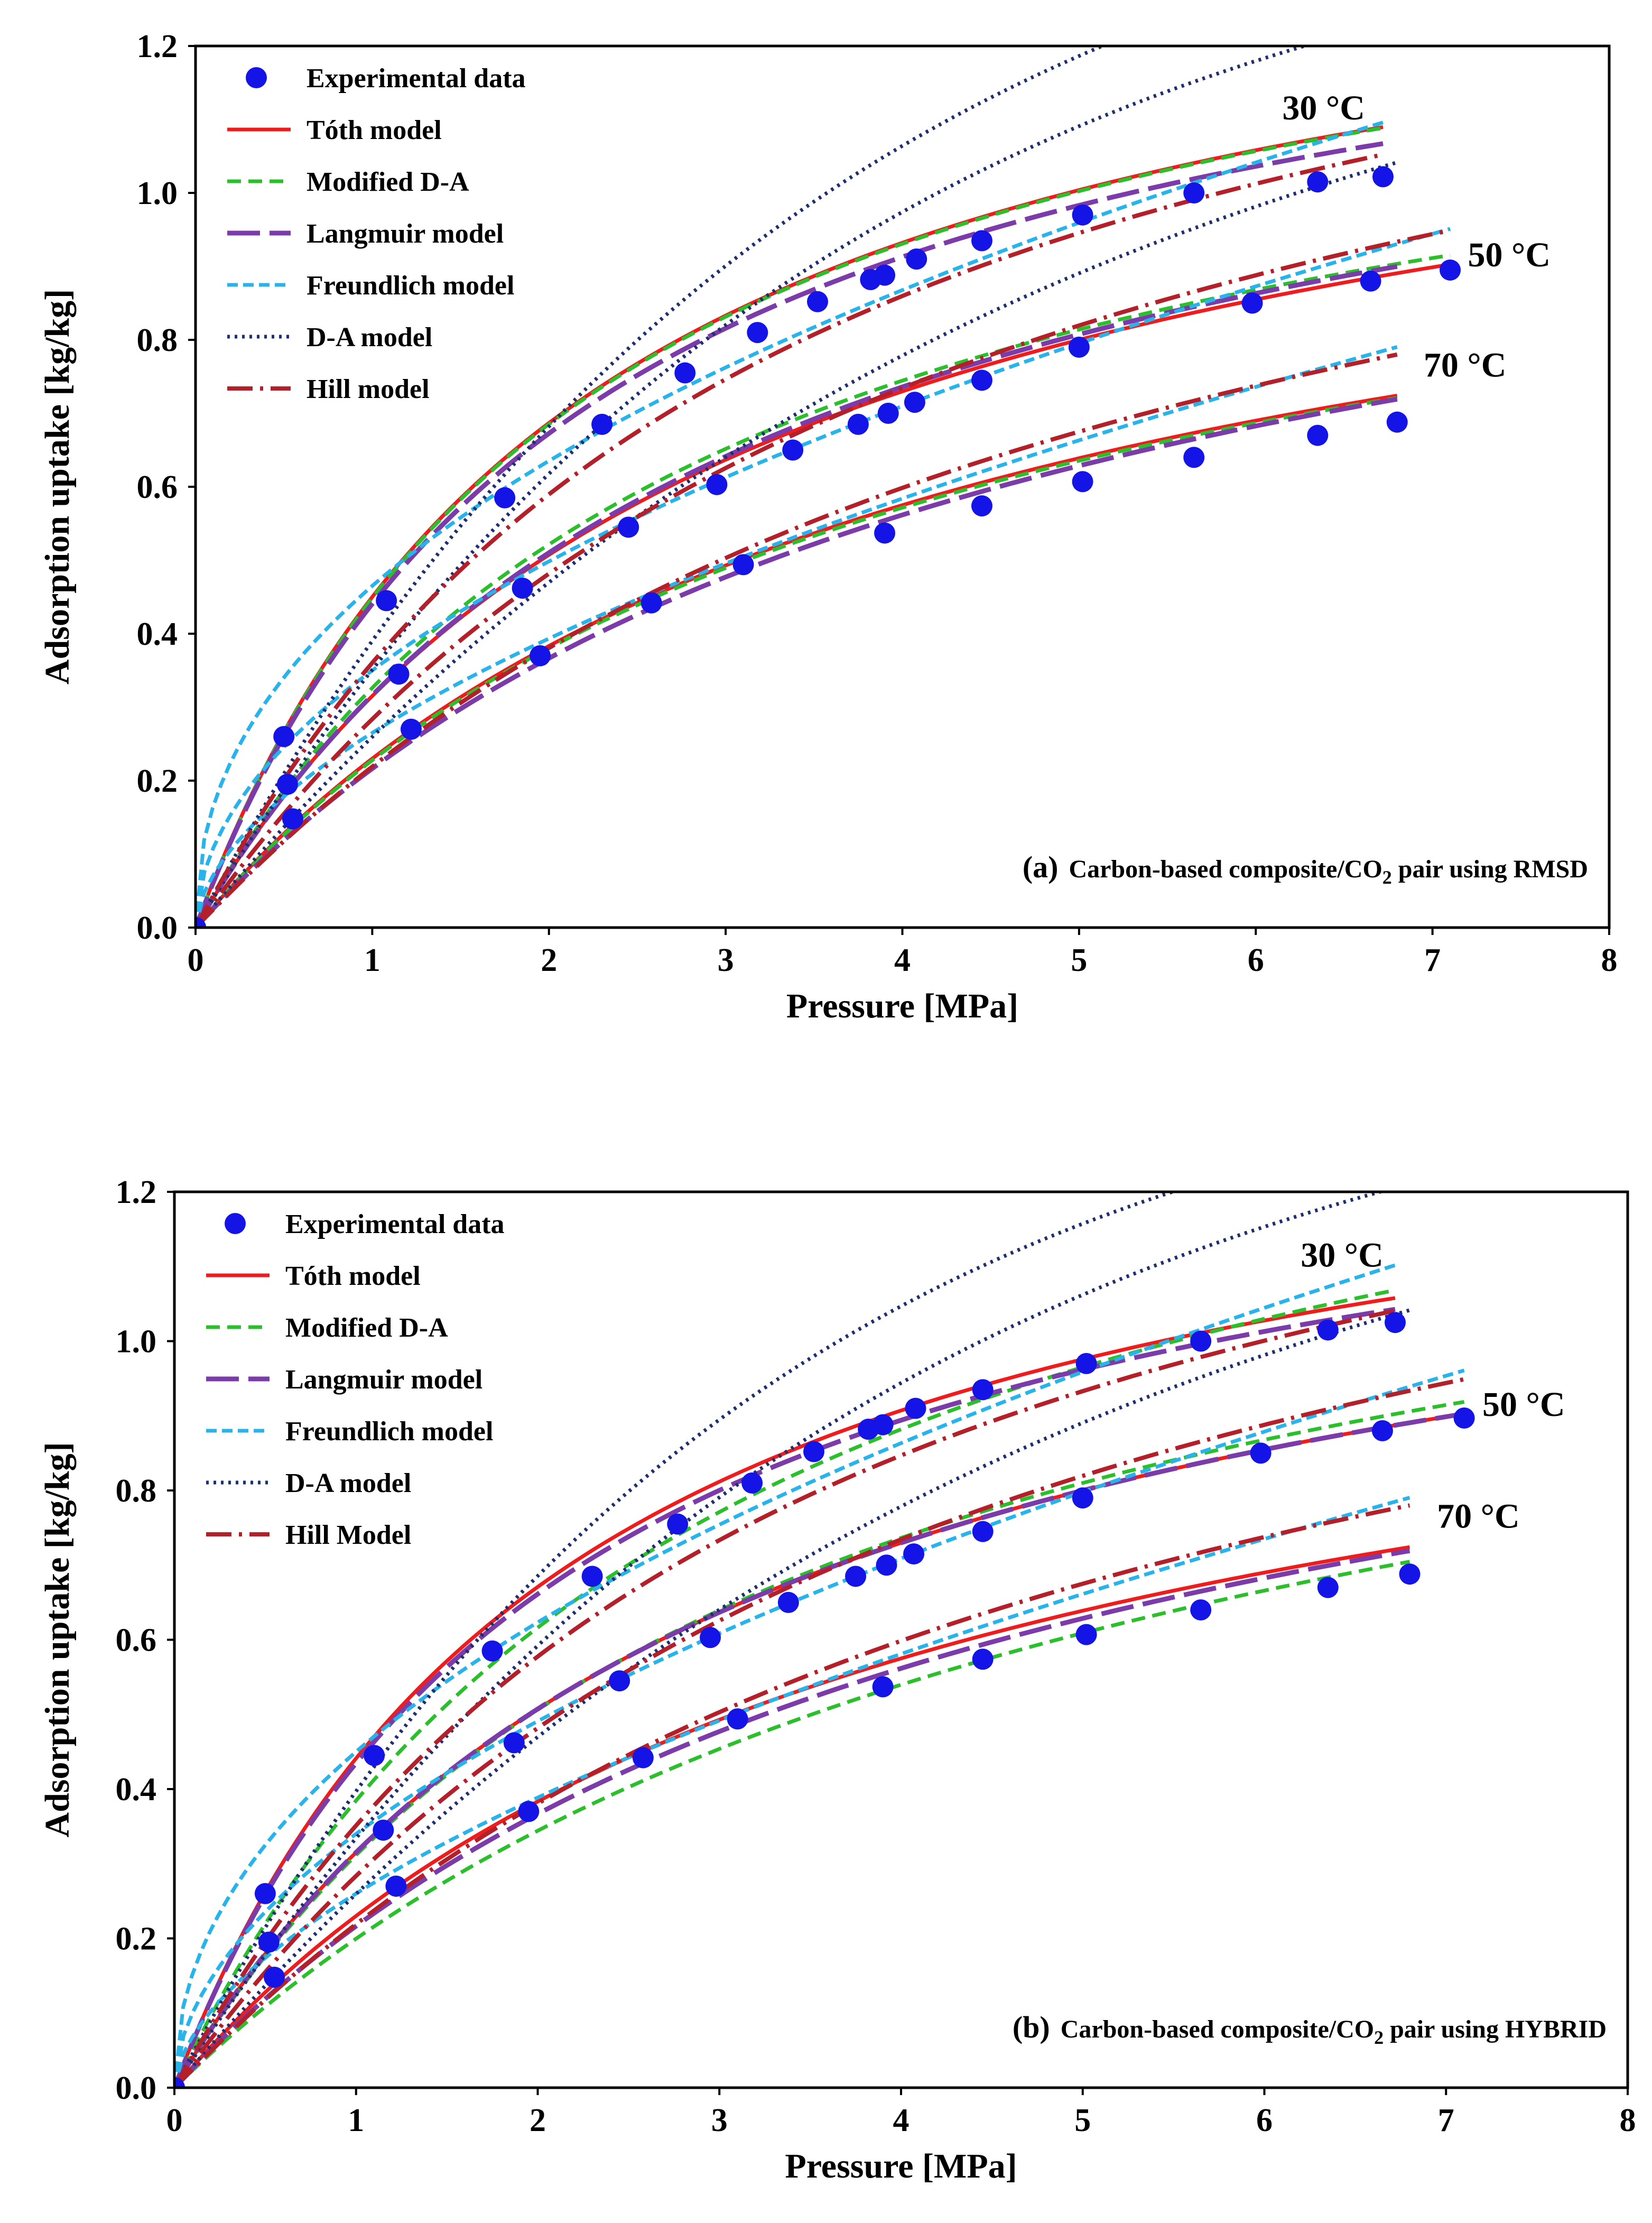 The image size is (1652, 2223). Describe the element at coordinates (1609, 960) in the screenshot. I see `x-tick-label: 8` at that location.